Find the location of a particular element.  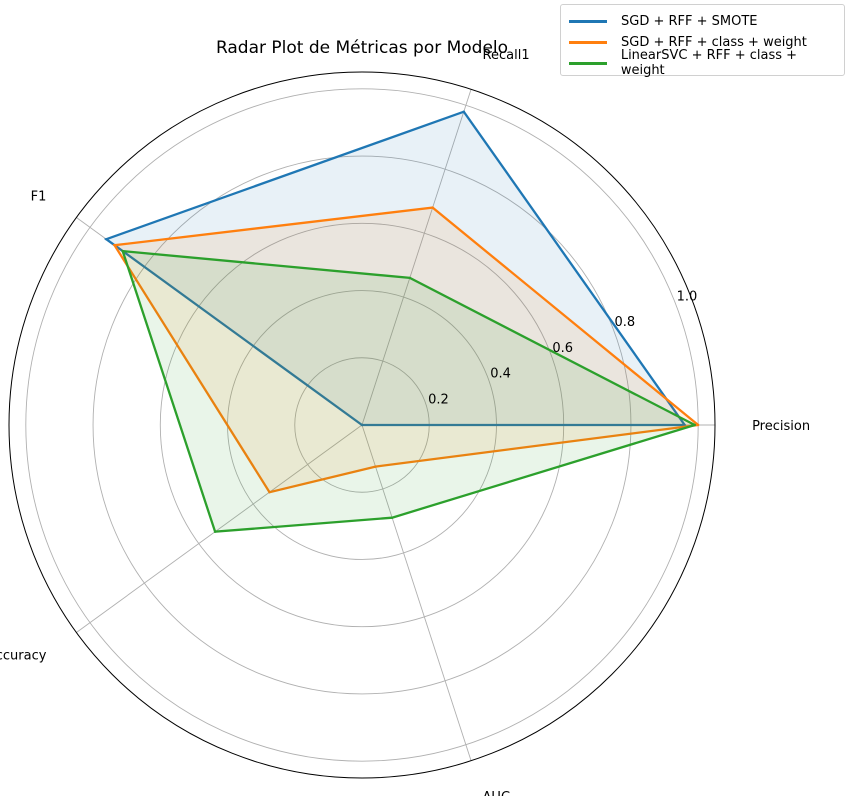

legend-item-sgd-class-weight: SGD + RFF + class + weight is located at coordinates (688, 42).